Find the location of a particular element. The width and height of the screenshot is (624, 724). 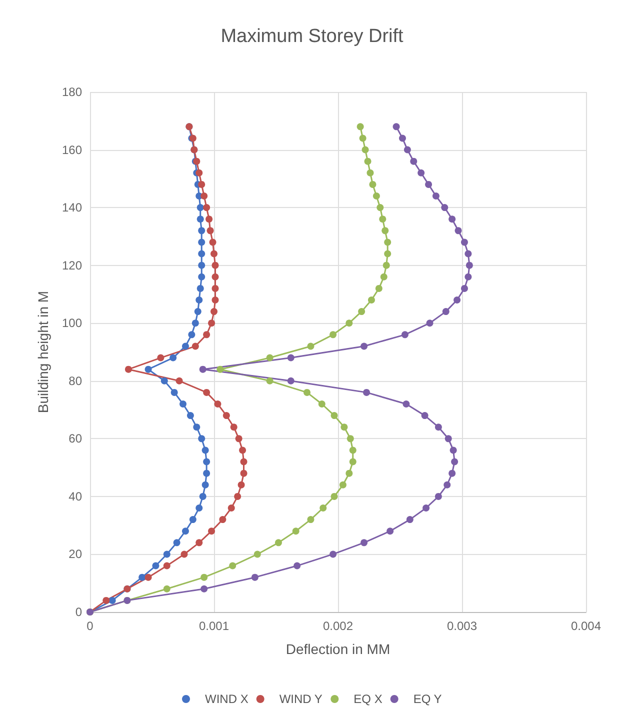

legend-label: EQ Y is located at coordinates (427, 699).